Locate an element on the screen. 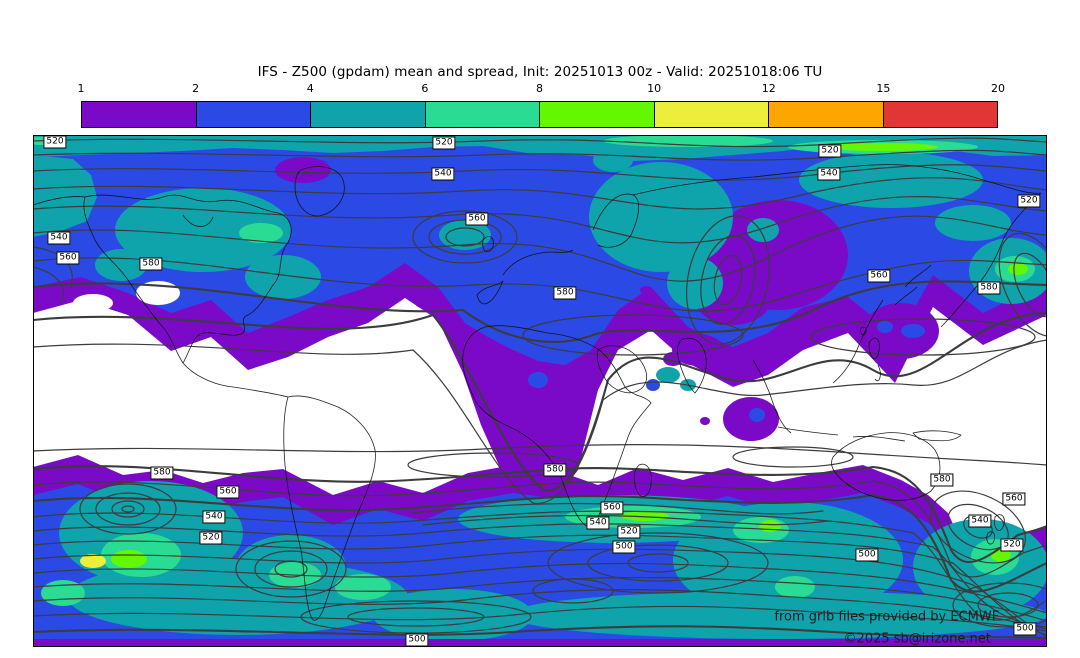  spread-fill-layer-tropics is located at coordinates (677, 363).